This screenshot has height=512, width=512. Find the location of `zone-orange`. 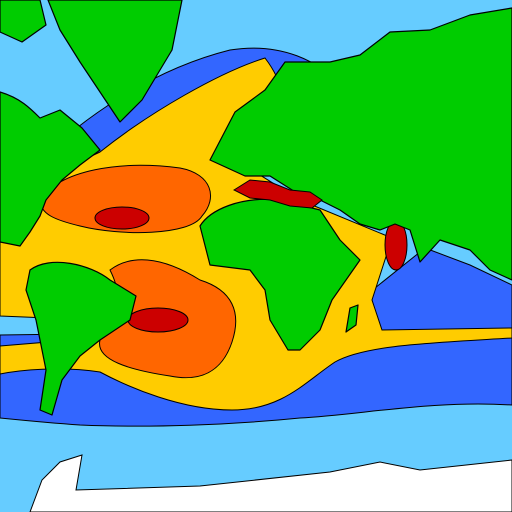

zone-orange is located at coordinates (125, 199).